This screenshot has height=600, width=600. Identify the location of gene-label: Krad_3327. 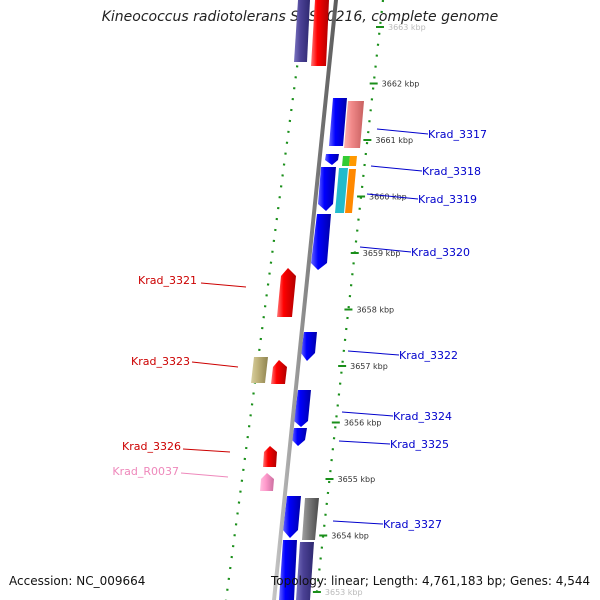
(412, 524).